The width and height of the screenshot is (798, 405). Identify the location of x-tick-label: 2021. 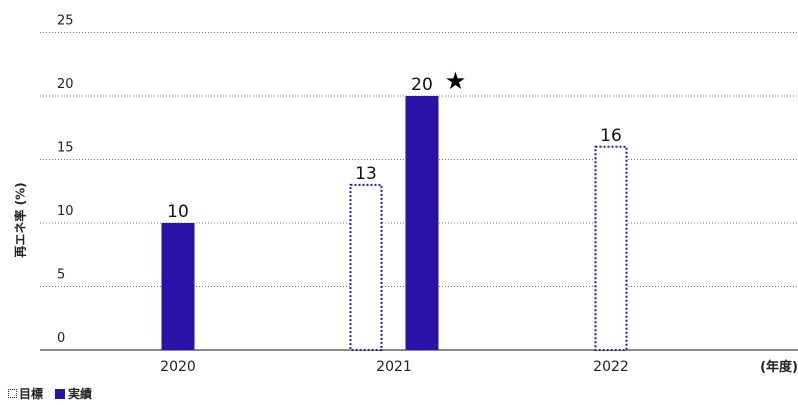
(394, 367).